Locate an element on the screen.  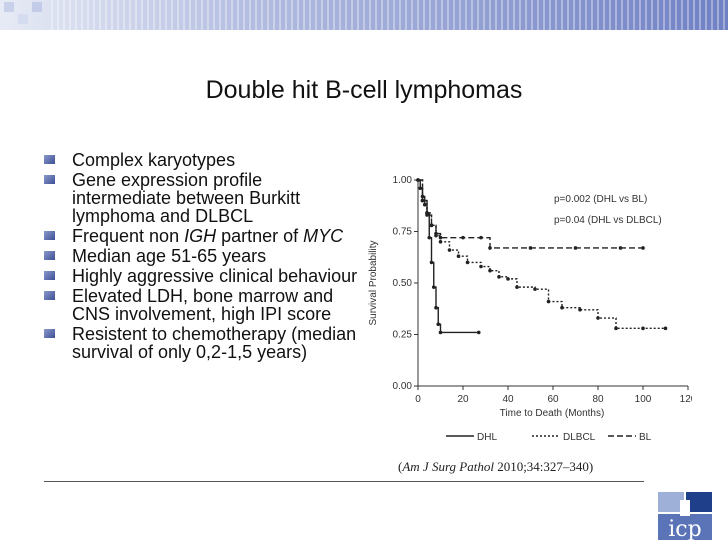
x-tick-label: 40 is located at coordinates (508, 399).